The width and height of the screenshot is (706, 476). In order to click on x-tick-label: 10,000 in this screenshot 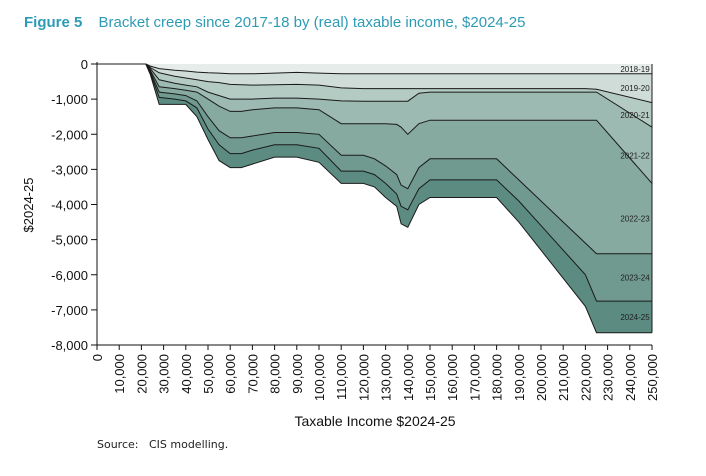, I will do `click(119, 374)`.